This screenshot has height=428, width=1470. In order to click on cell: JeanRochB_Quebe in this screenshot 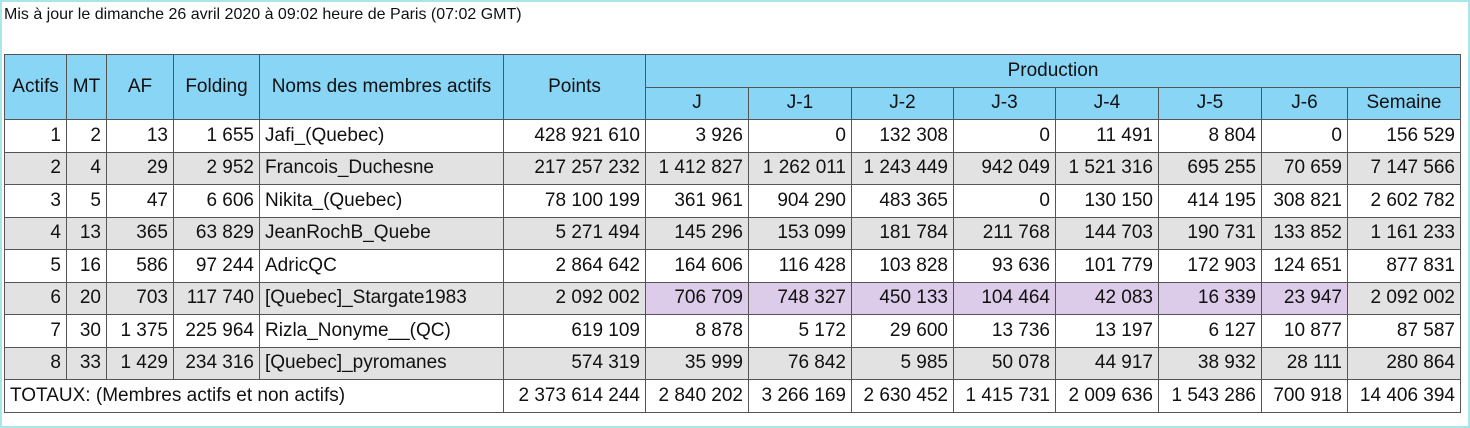, I will do `click(381, 233)`.